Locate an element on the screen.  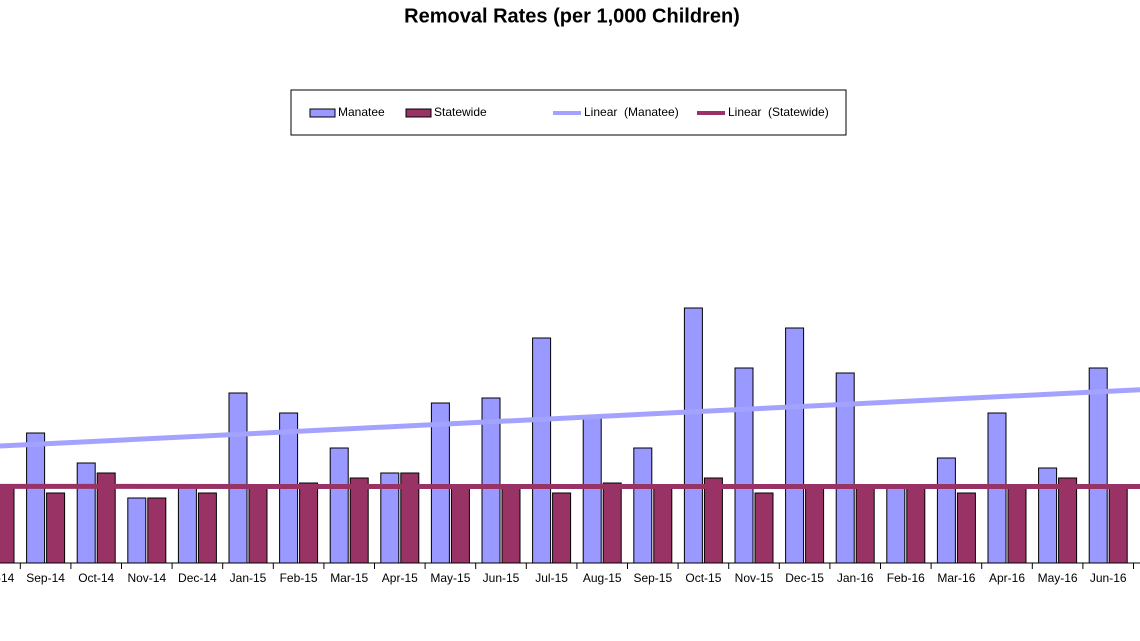
x-tick-label: Jun-15 is located at coordinates (501, 578).